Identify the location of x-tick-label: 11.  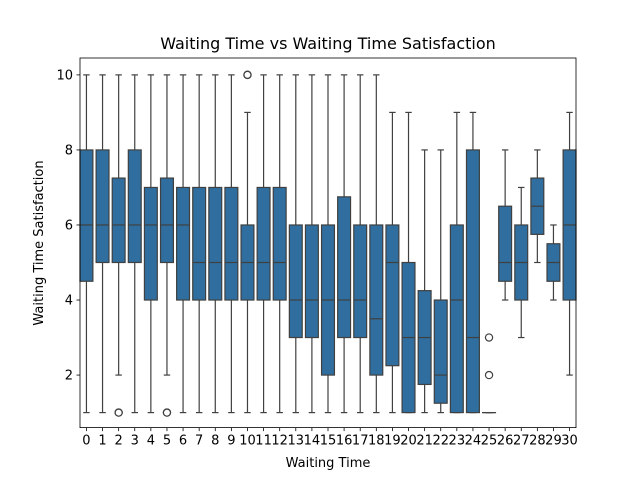
(263, 441).